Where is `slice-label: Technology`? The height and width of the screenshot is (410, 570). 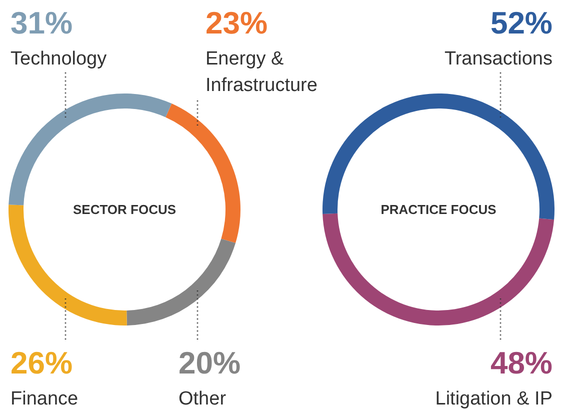
slice-label: Technology is located at coordinates (59, 59).